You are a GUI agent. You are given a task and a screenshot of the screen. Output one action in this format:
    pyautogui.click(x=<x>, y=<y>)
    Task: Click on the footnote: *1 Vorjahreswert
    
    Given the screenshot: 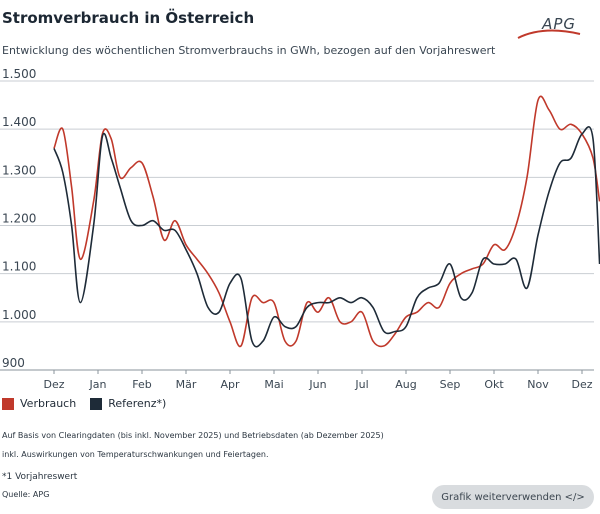 What is the action you would take?
    pyautogui.click(x=40, y=477)
    